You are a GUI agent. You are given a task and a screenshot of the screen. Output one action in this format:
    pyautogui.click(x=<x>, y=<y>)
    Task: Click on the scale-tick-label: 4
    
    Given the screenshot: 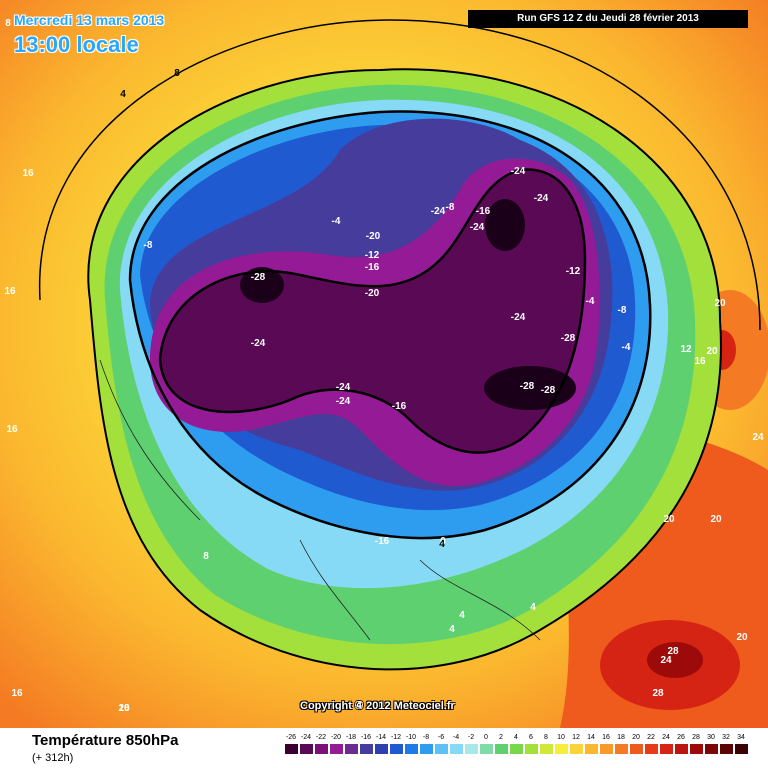 What is the action you would take?
    pyautogui.click(x=516, y=737)
    